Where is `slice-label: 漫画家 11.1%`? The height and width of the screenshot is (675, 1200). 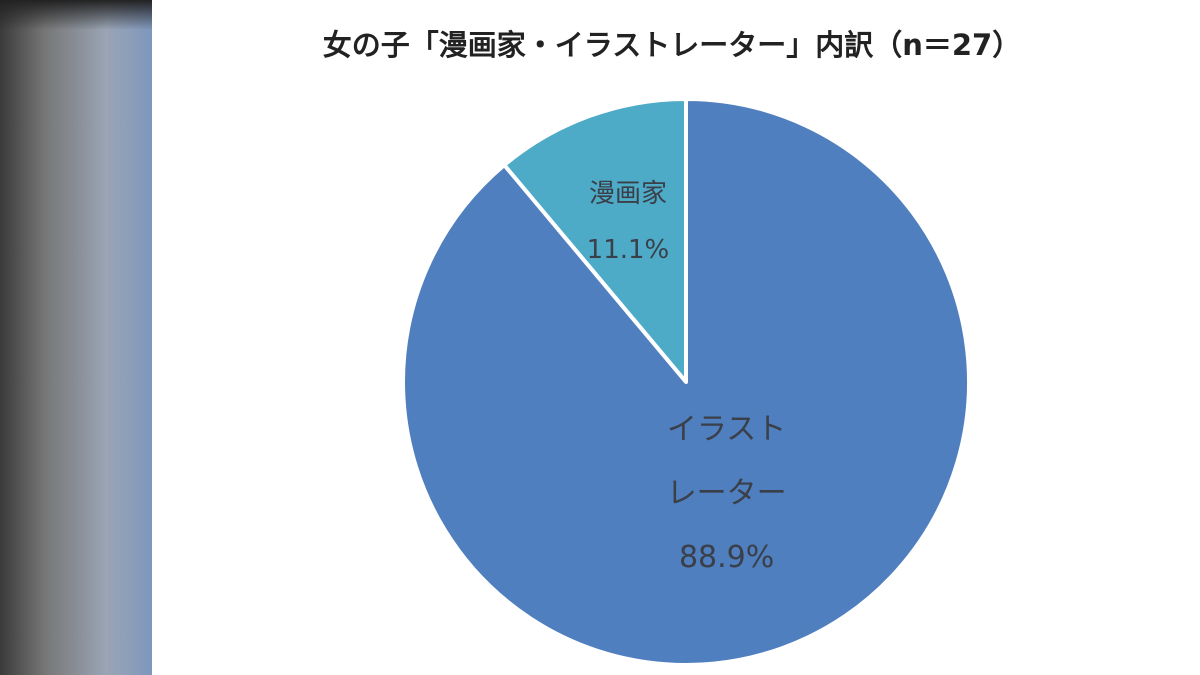 slice-label: 漫画家 11.1% is located at coordinates (628, 222).